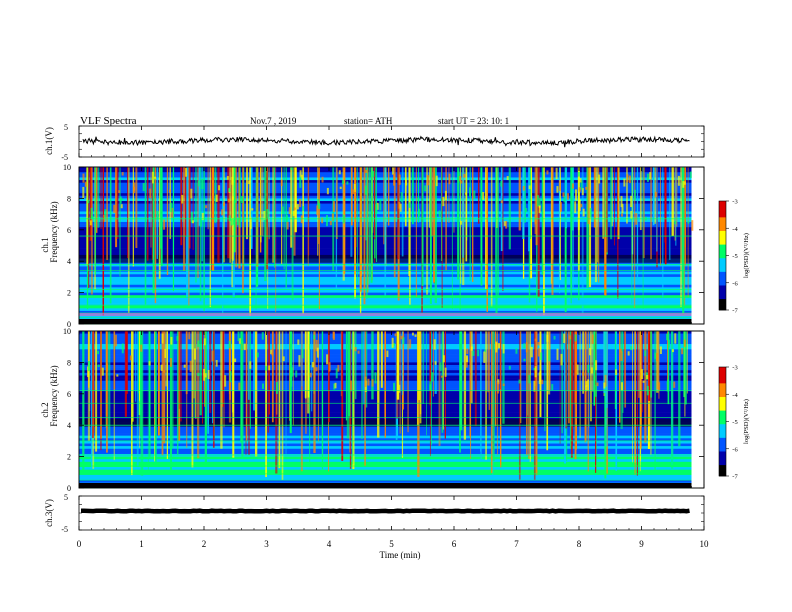  What do you see at coordinates (45, 244) in the screenshot?
I see `spec1-ylabel-ch: ch.1` at bounding box center [45, 244].